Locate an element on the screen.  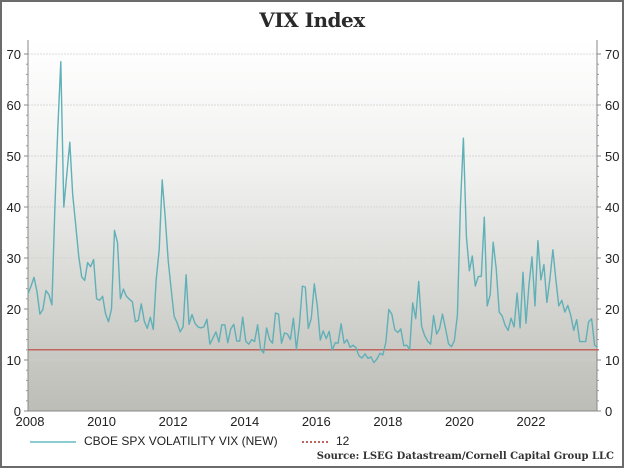
y-tick-label-right: 30 is located at coordinates (612, 258).